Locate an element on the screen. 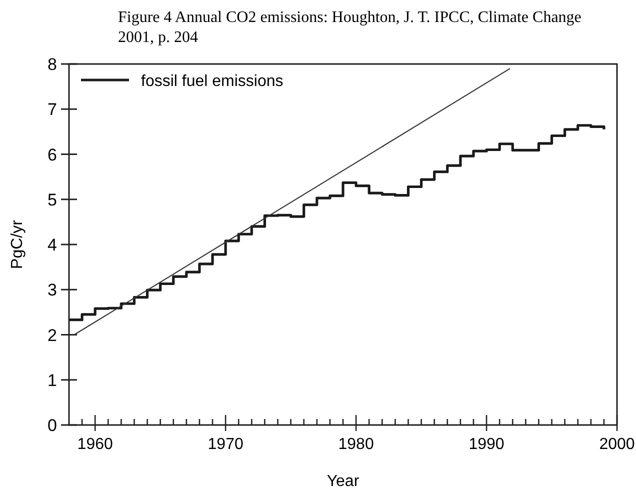 This screenshot has height=496, width=636. y-tick-label: 7 is located at coordinates (52, 110).